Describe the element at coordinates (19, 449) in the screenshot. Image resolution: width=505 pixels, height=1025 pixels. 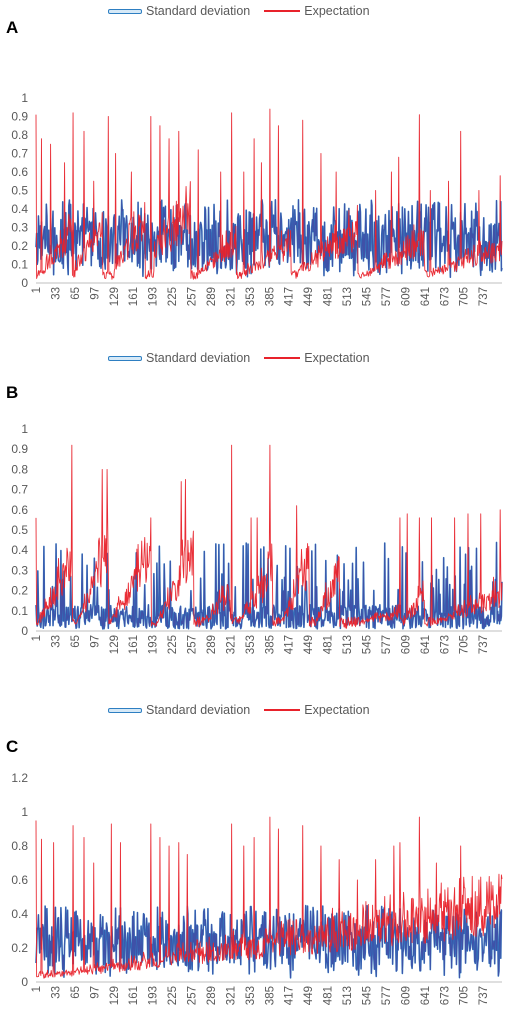
I see `y-tick-label: 0.9` at that location.